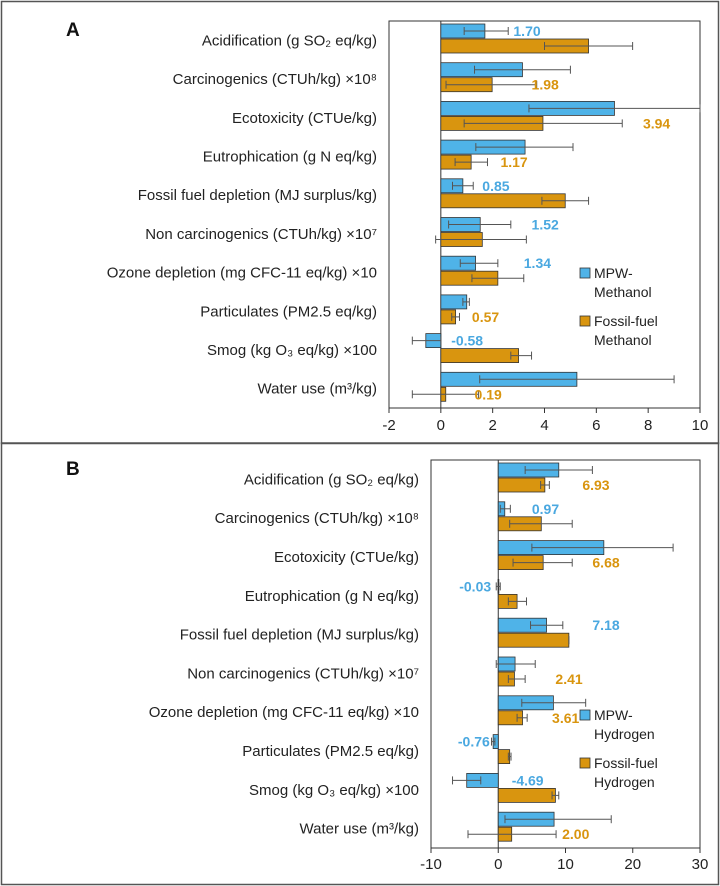 The image size is (720, 886). Describe the element at coordinates (595, 485) in the screenshot. I see `data-label: 6.93` at that location.